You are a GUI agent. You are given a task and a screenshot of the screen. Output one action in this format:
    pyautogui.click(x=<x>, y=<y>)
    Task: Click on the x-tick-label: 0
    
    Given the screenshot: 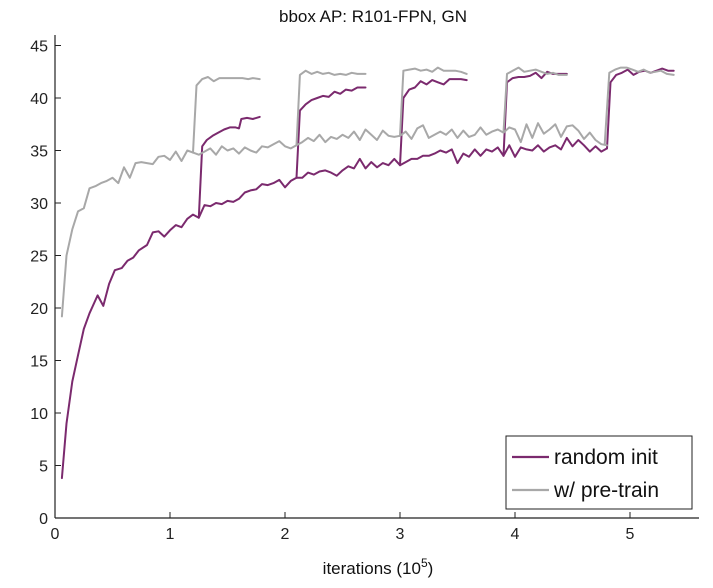 What is the action you would take?
    pyautogui.click(x=55, y=534)
    